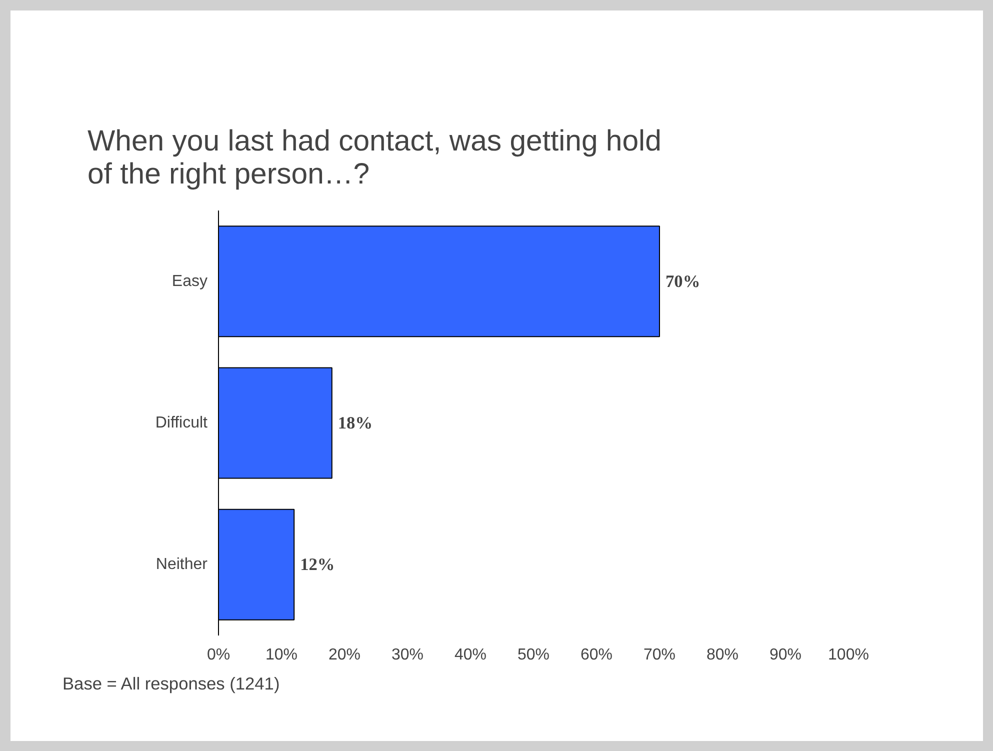 This screenshot has width=993, height=751. I want to click on data-label: 12%, so click(317, 564).